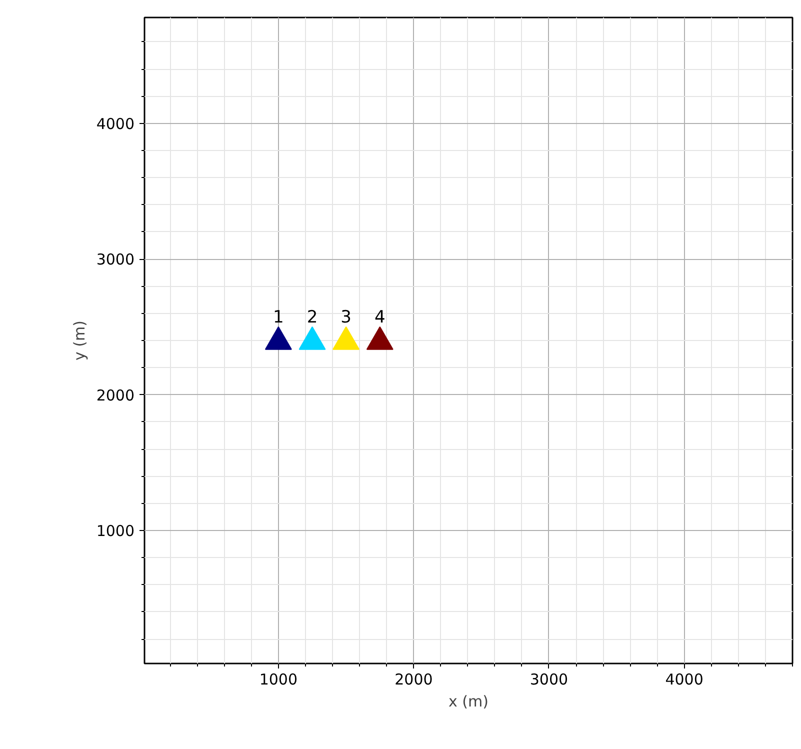  Describe the element at coordinates (413, 679) in the screenshot. I see `x-tick-label: 2000` at that location.